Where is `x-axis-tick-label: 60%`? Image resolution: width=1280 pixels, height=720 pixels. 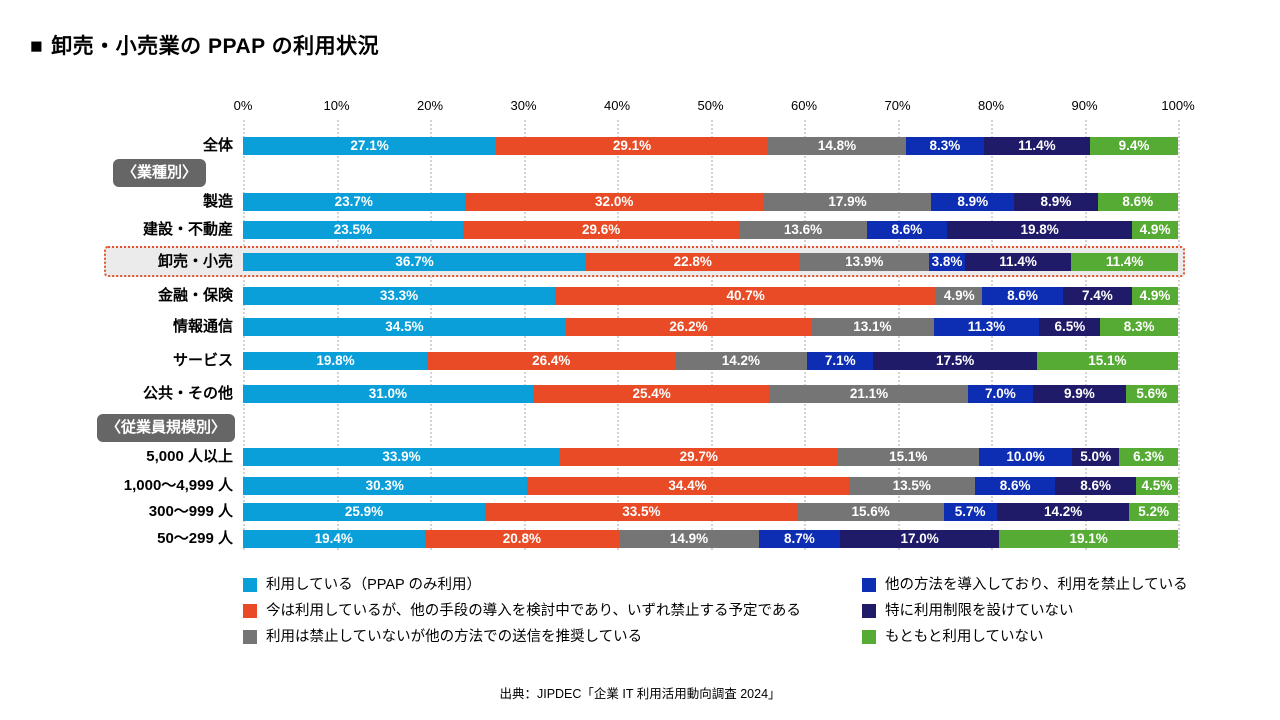
x-axis-tick-label: 60% is located at coordinates (804, 105).